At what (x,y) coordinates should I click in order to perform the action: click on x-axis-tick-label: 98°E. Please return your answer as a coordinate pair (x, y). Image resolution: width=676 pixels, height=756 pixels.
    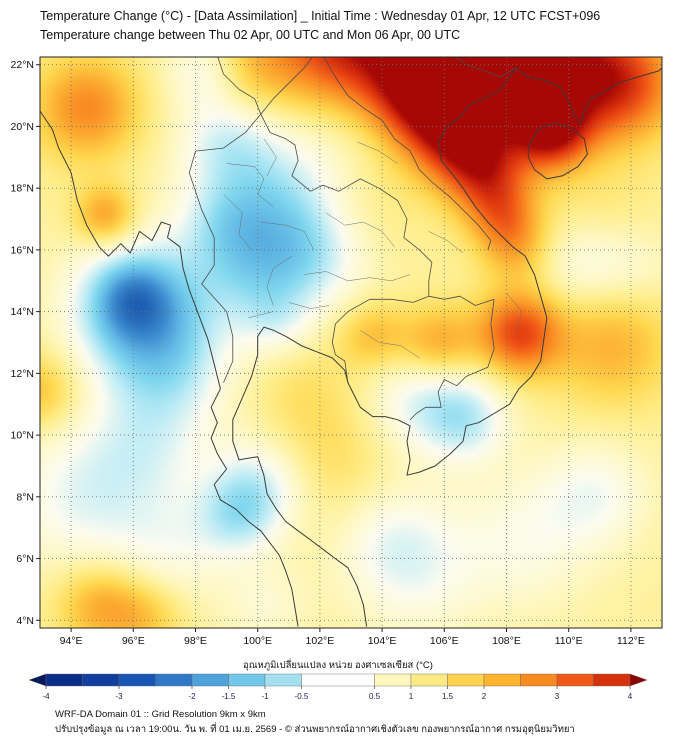
    Looking at the image, I should click on (195, 641).